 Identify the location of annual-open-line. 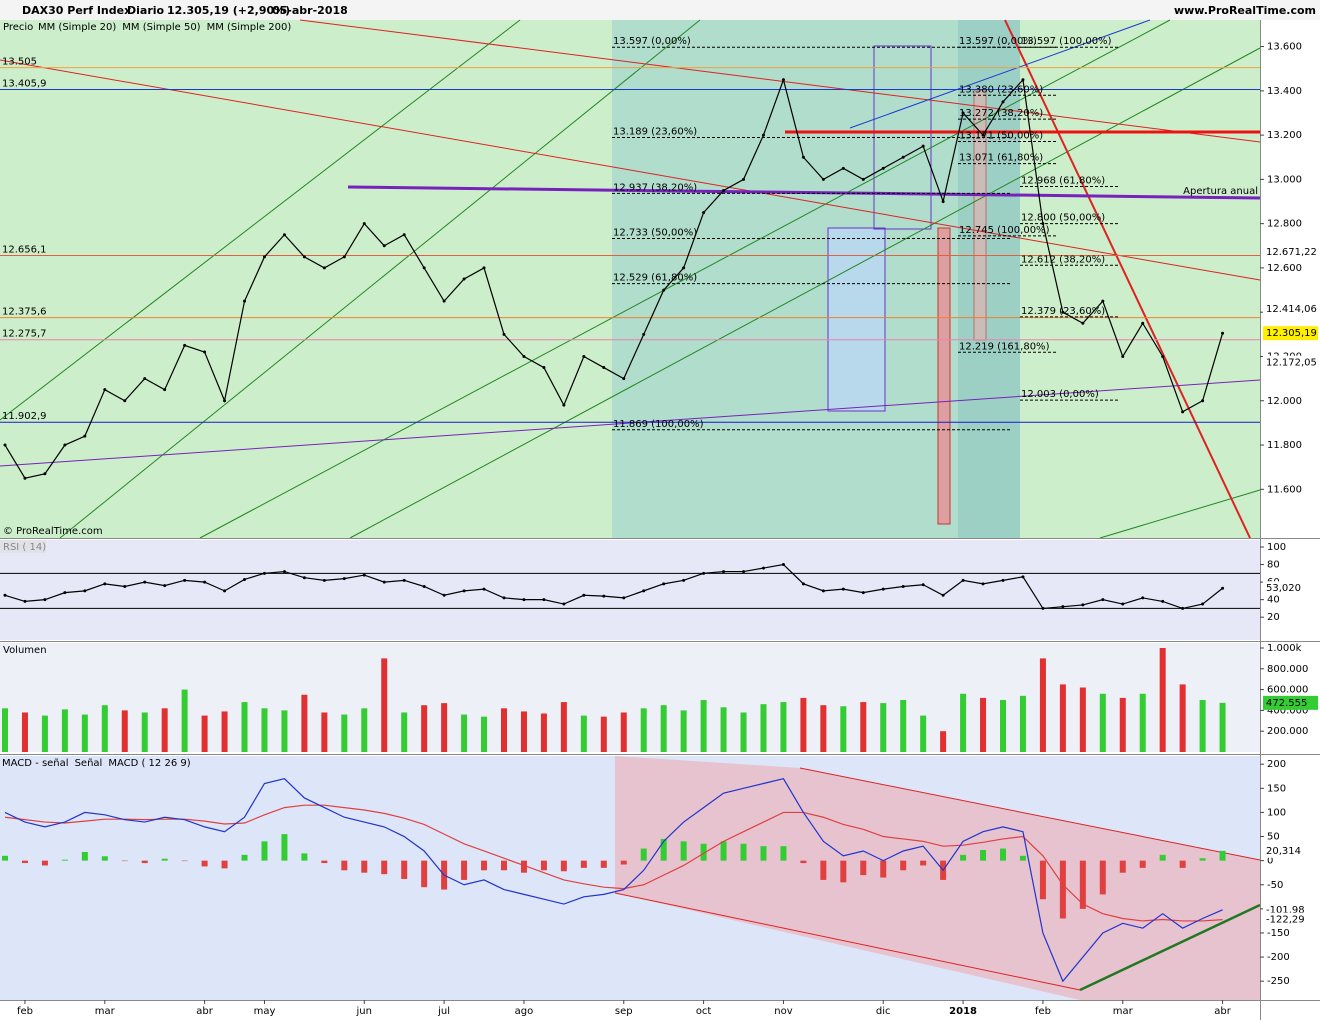
(804, 192).